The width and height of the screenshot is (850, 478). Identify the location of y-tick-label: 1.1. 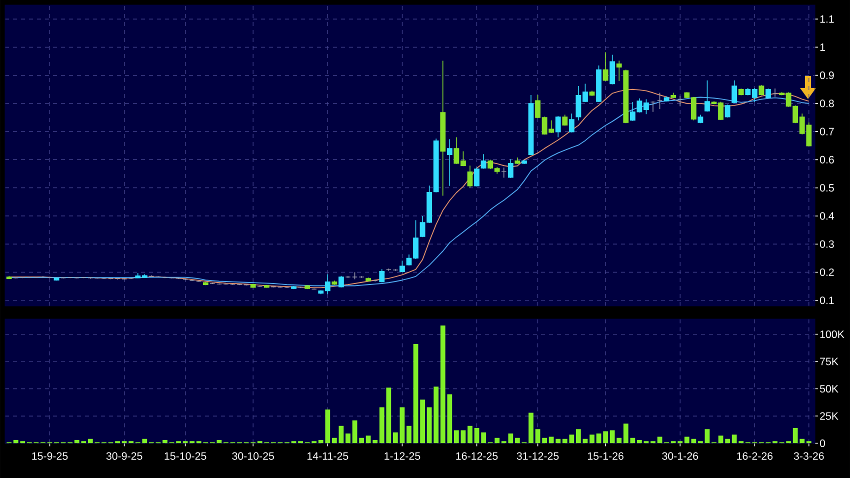
(827, 19).